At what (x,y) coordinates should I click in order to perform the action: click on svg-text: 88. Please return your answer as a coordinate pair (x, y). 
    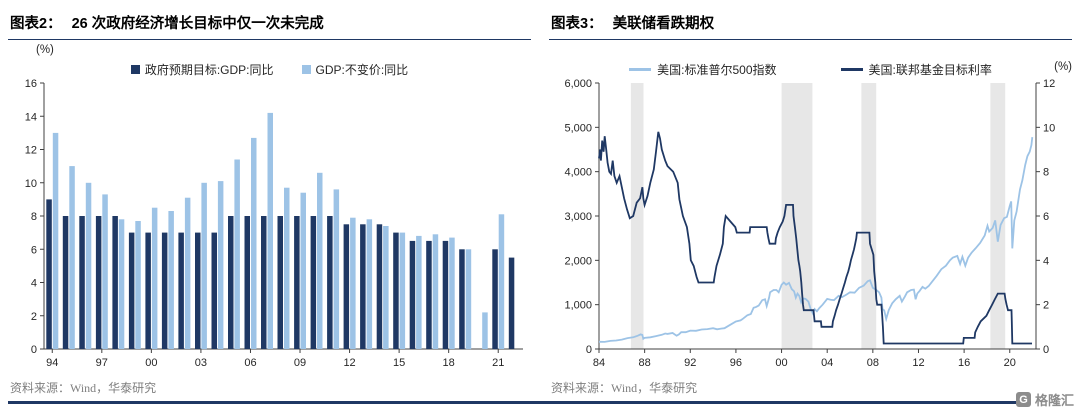
    Looking at the image, I should click on (645, 363).